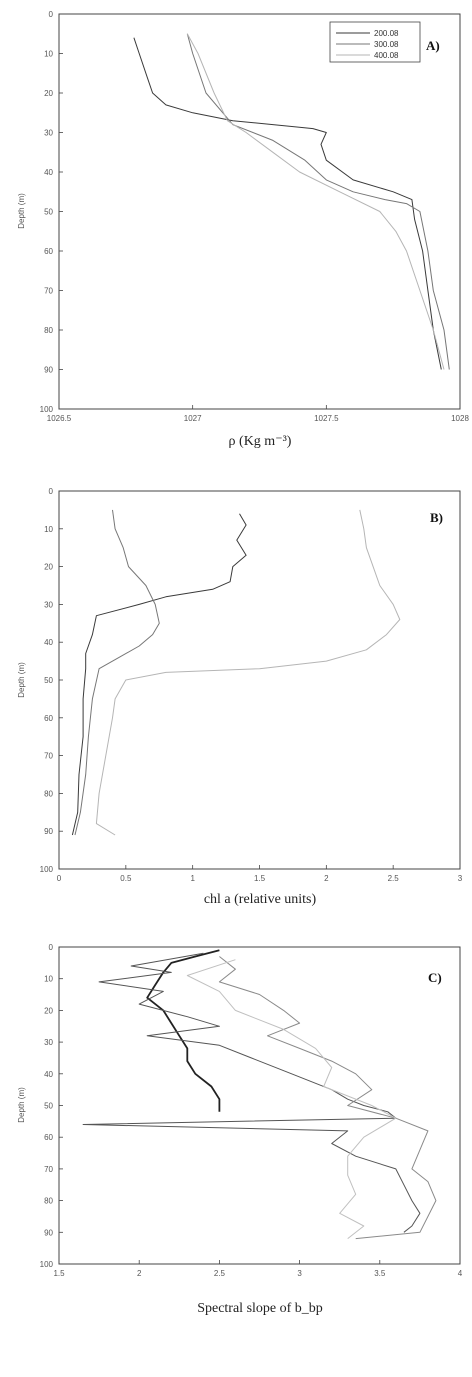  I want to click on panel-c-xlabel: Spectral slope of b_bp, so click(260, 1308).